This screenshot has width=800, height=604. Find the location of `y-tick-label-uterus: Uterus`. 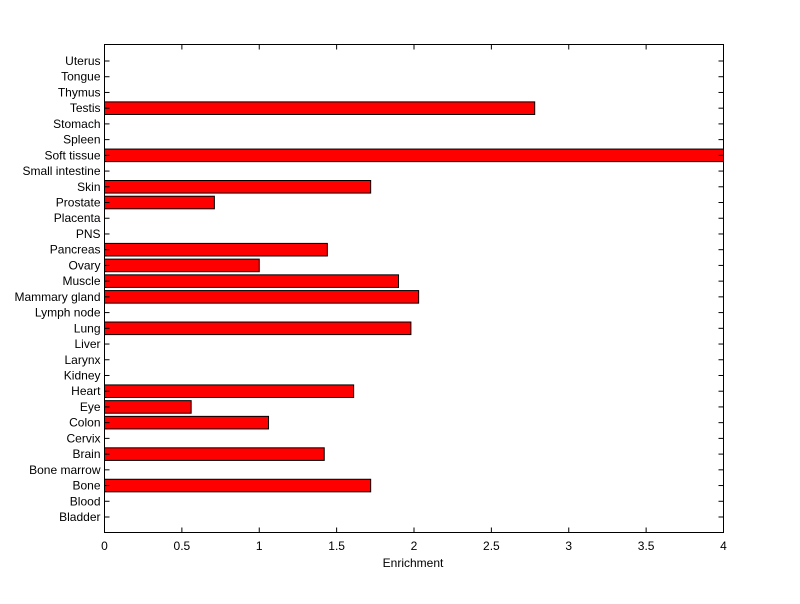

y-tick-label-uterus: Uterus is located at coordinates (82, 61).